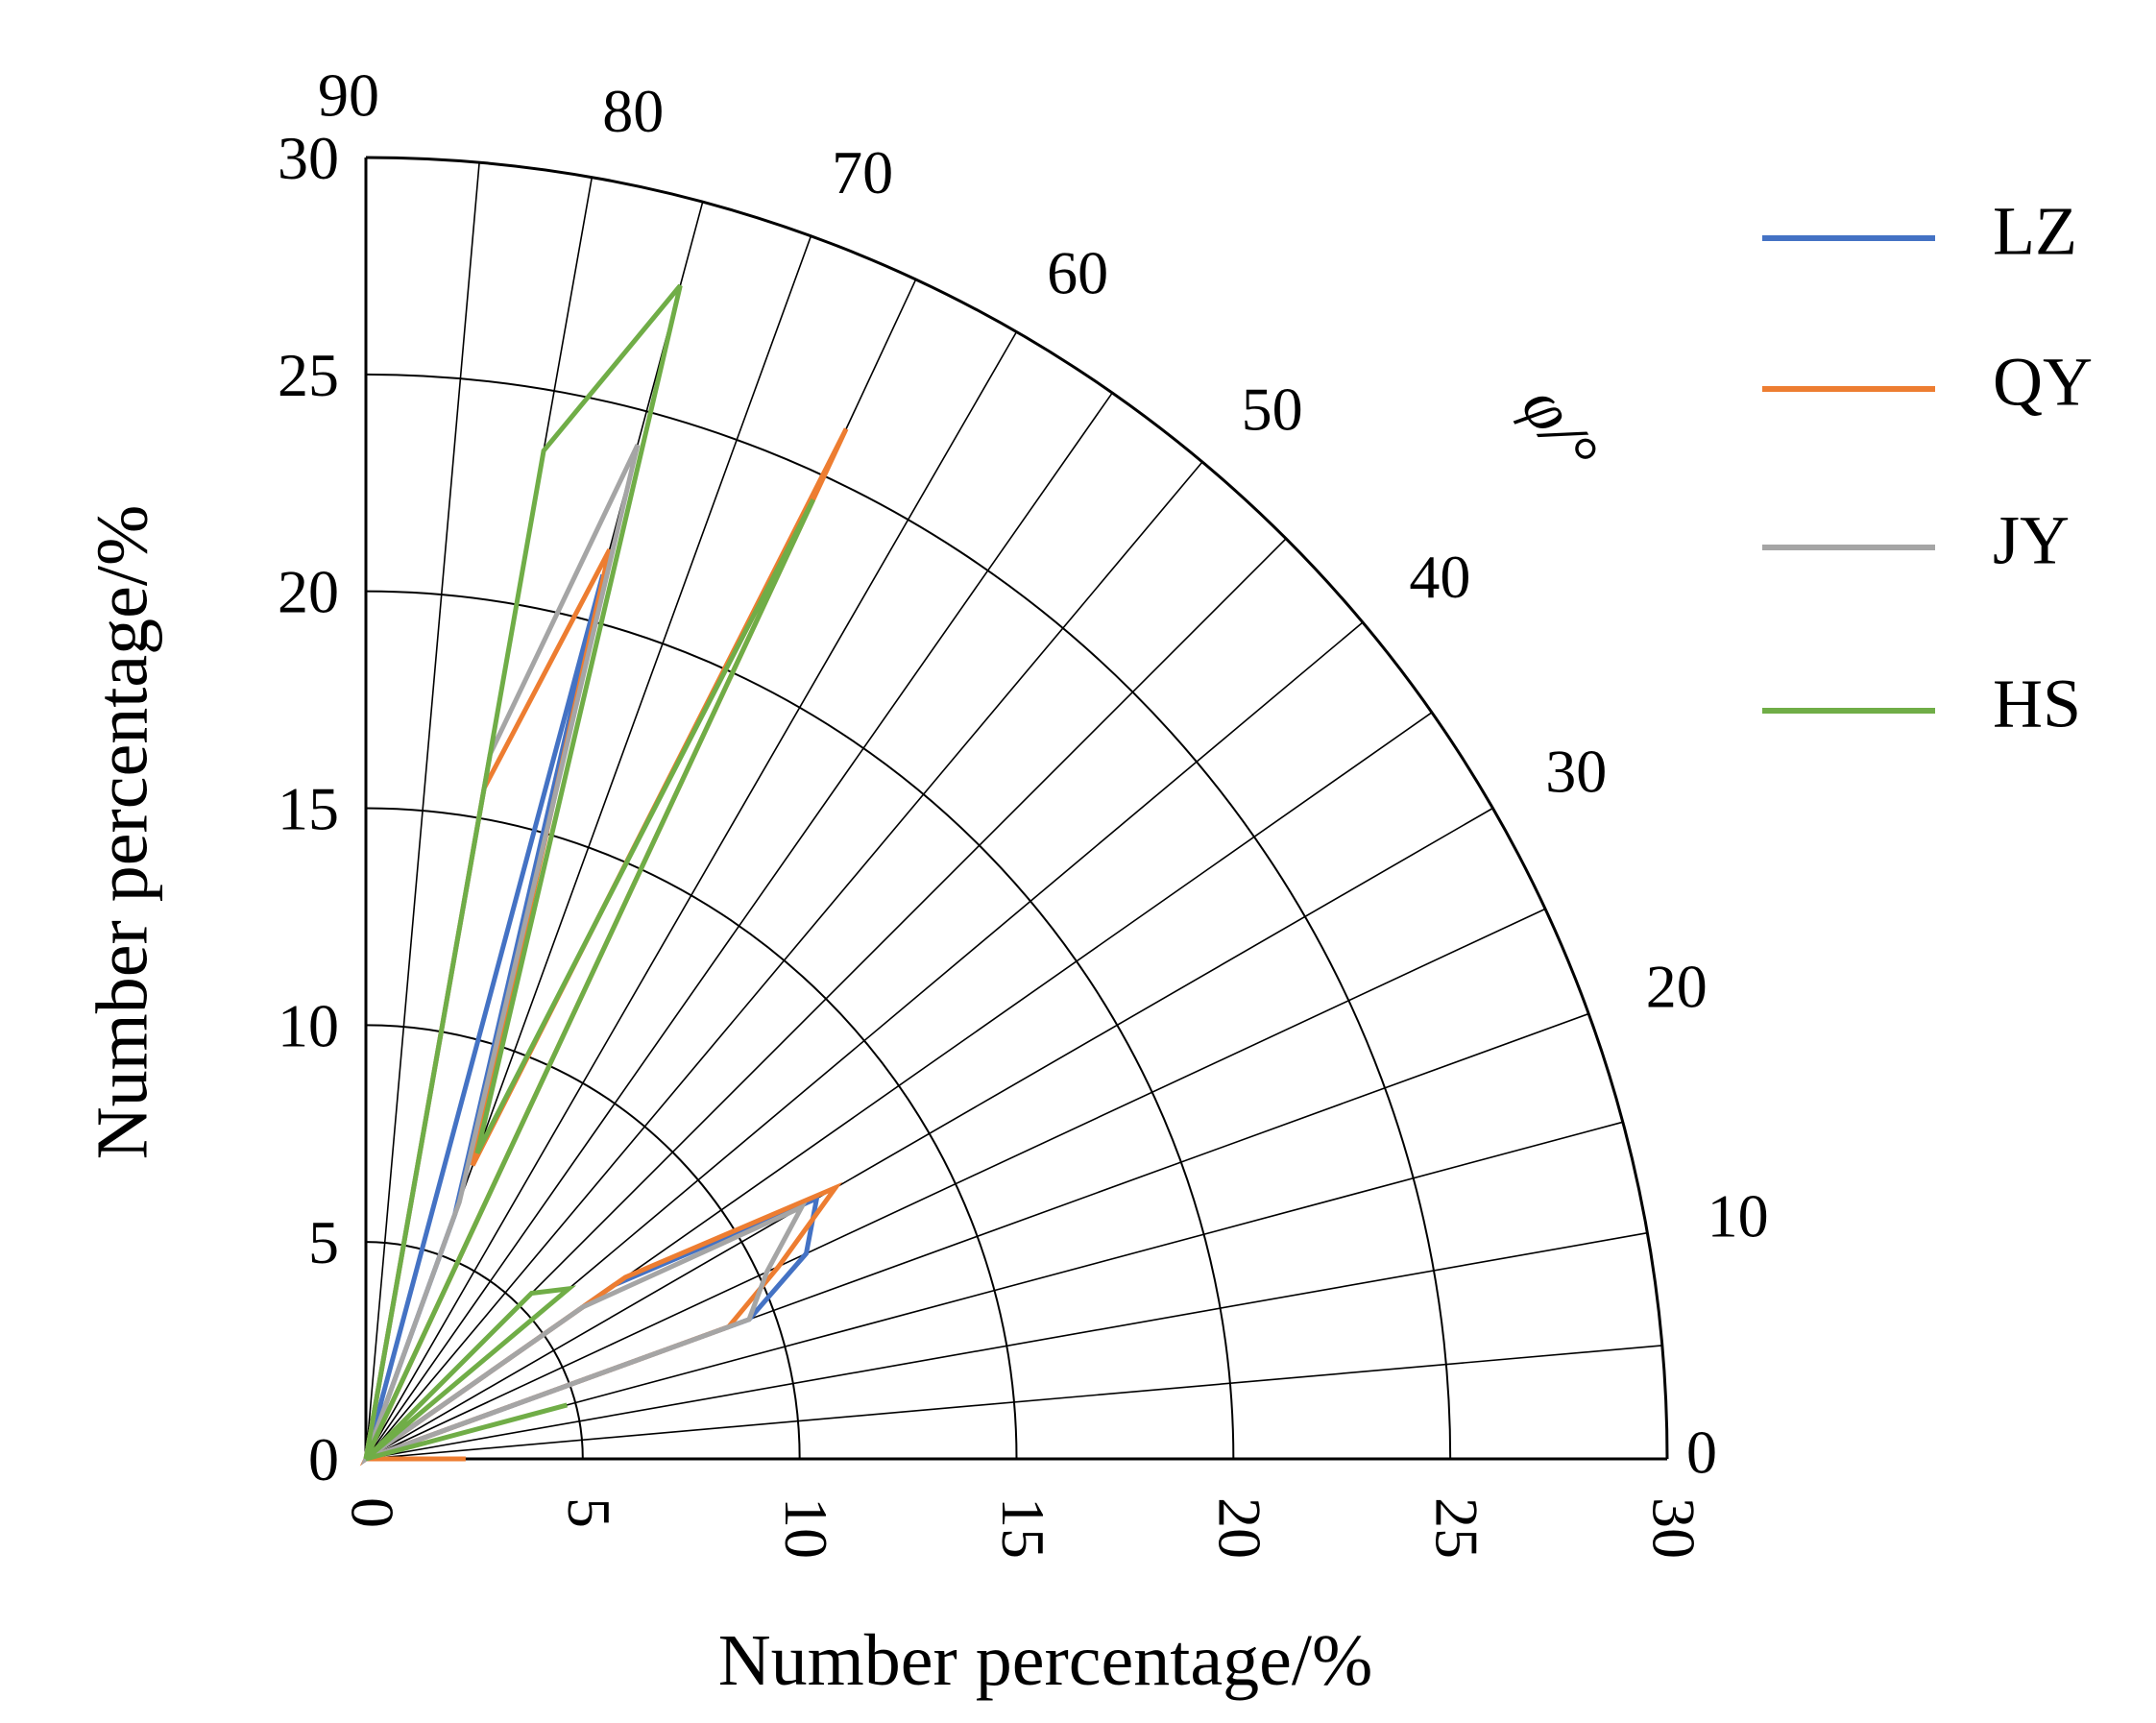 The image size is (2156, 1723). I want to click on y-tick-label-25: 25, so click(309, 375).